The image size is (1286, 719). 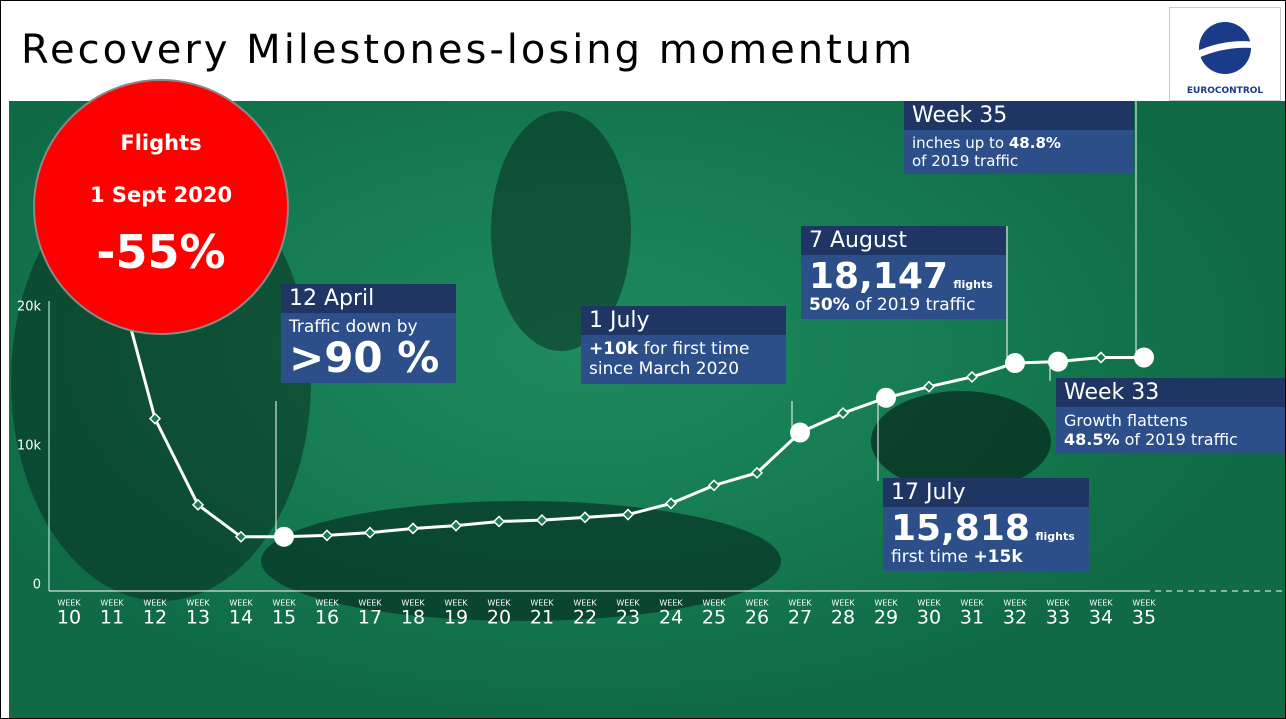 What do you see at coordinates (628, 618) in the screenshot?
I see `x-tick-label: 23` at bounding box center [628, 618].